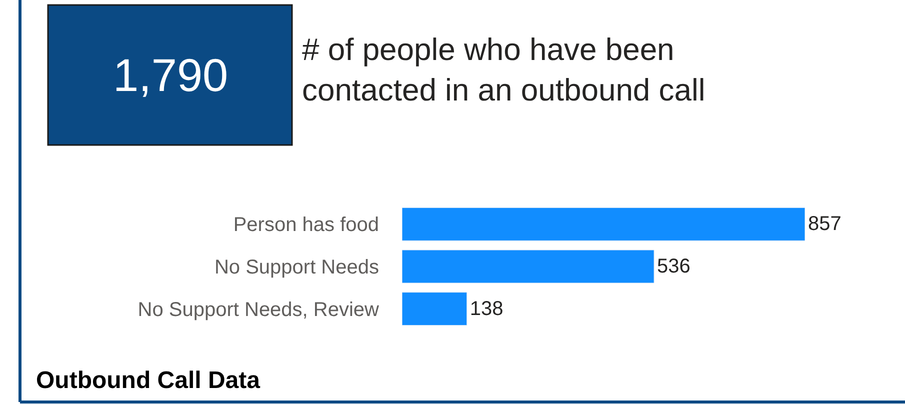  I want to click on text: # of people who have been contacted in an outbound call, so click(504, 70).